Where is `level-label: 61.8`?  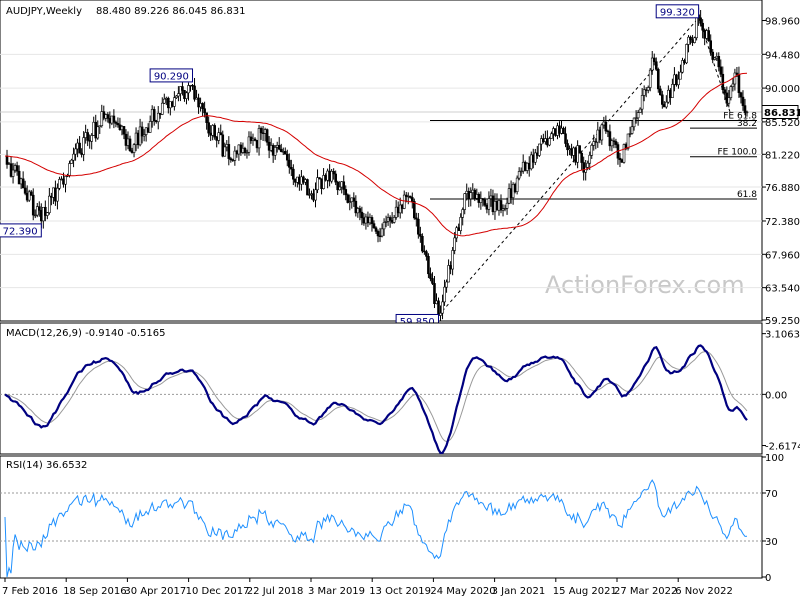 level-label: 61.8 is located at coordinates (747, 195).